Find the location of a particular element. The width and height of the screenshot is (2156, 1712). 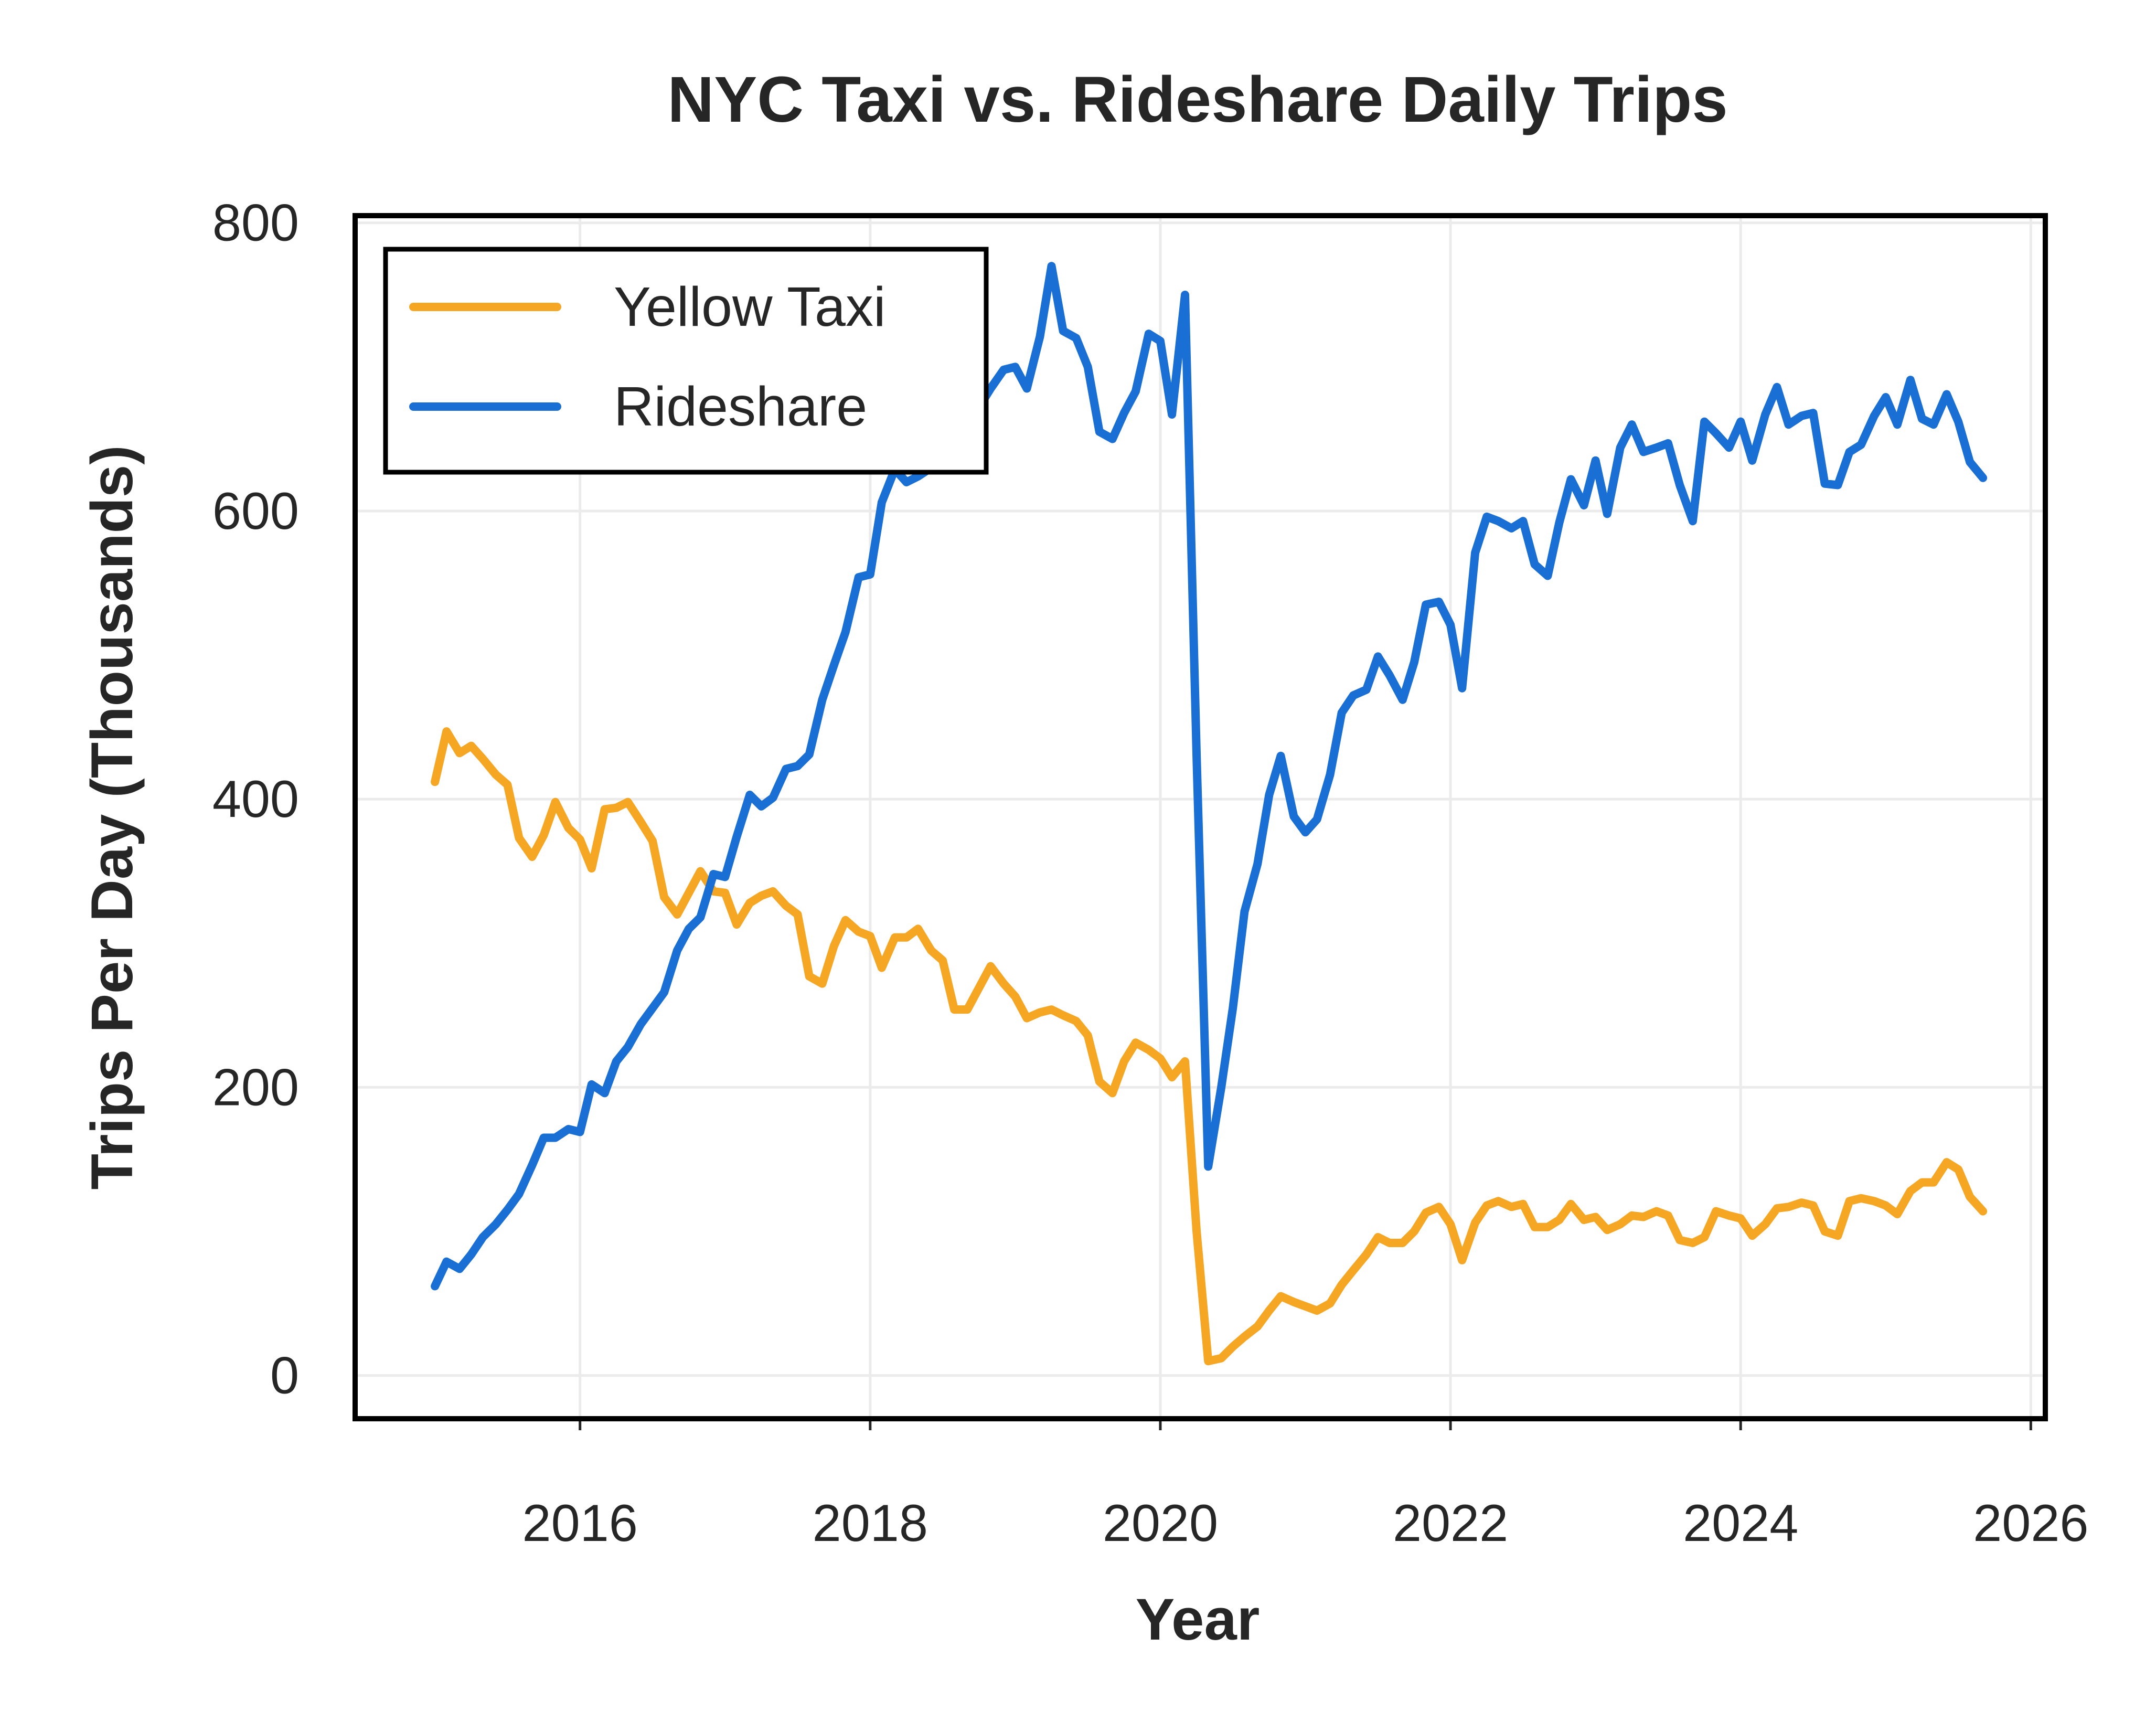

x-tick-label-2018: 2018 is located at coordinates (870, 1523).